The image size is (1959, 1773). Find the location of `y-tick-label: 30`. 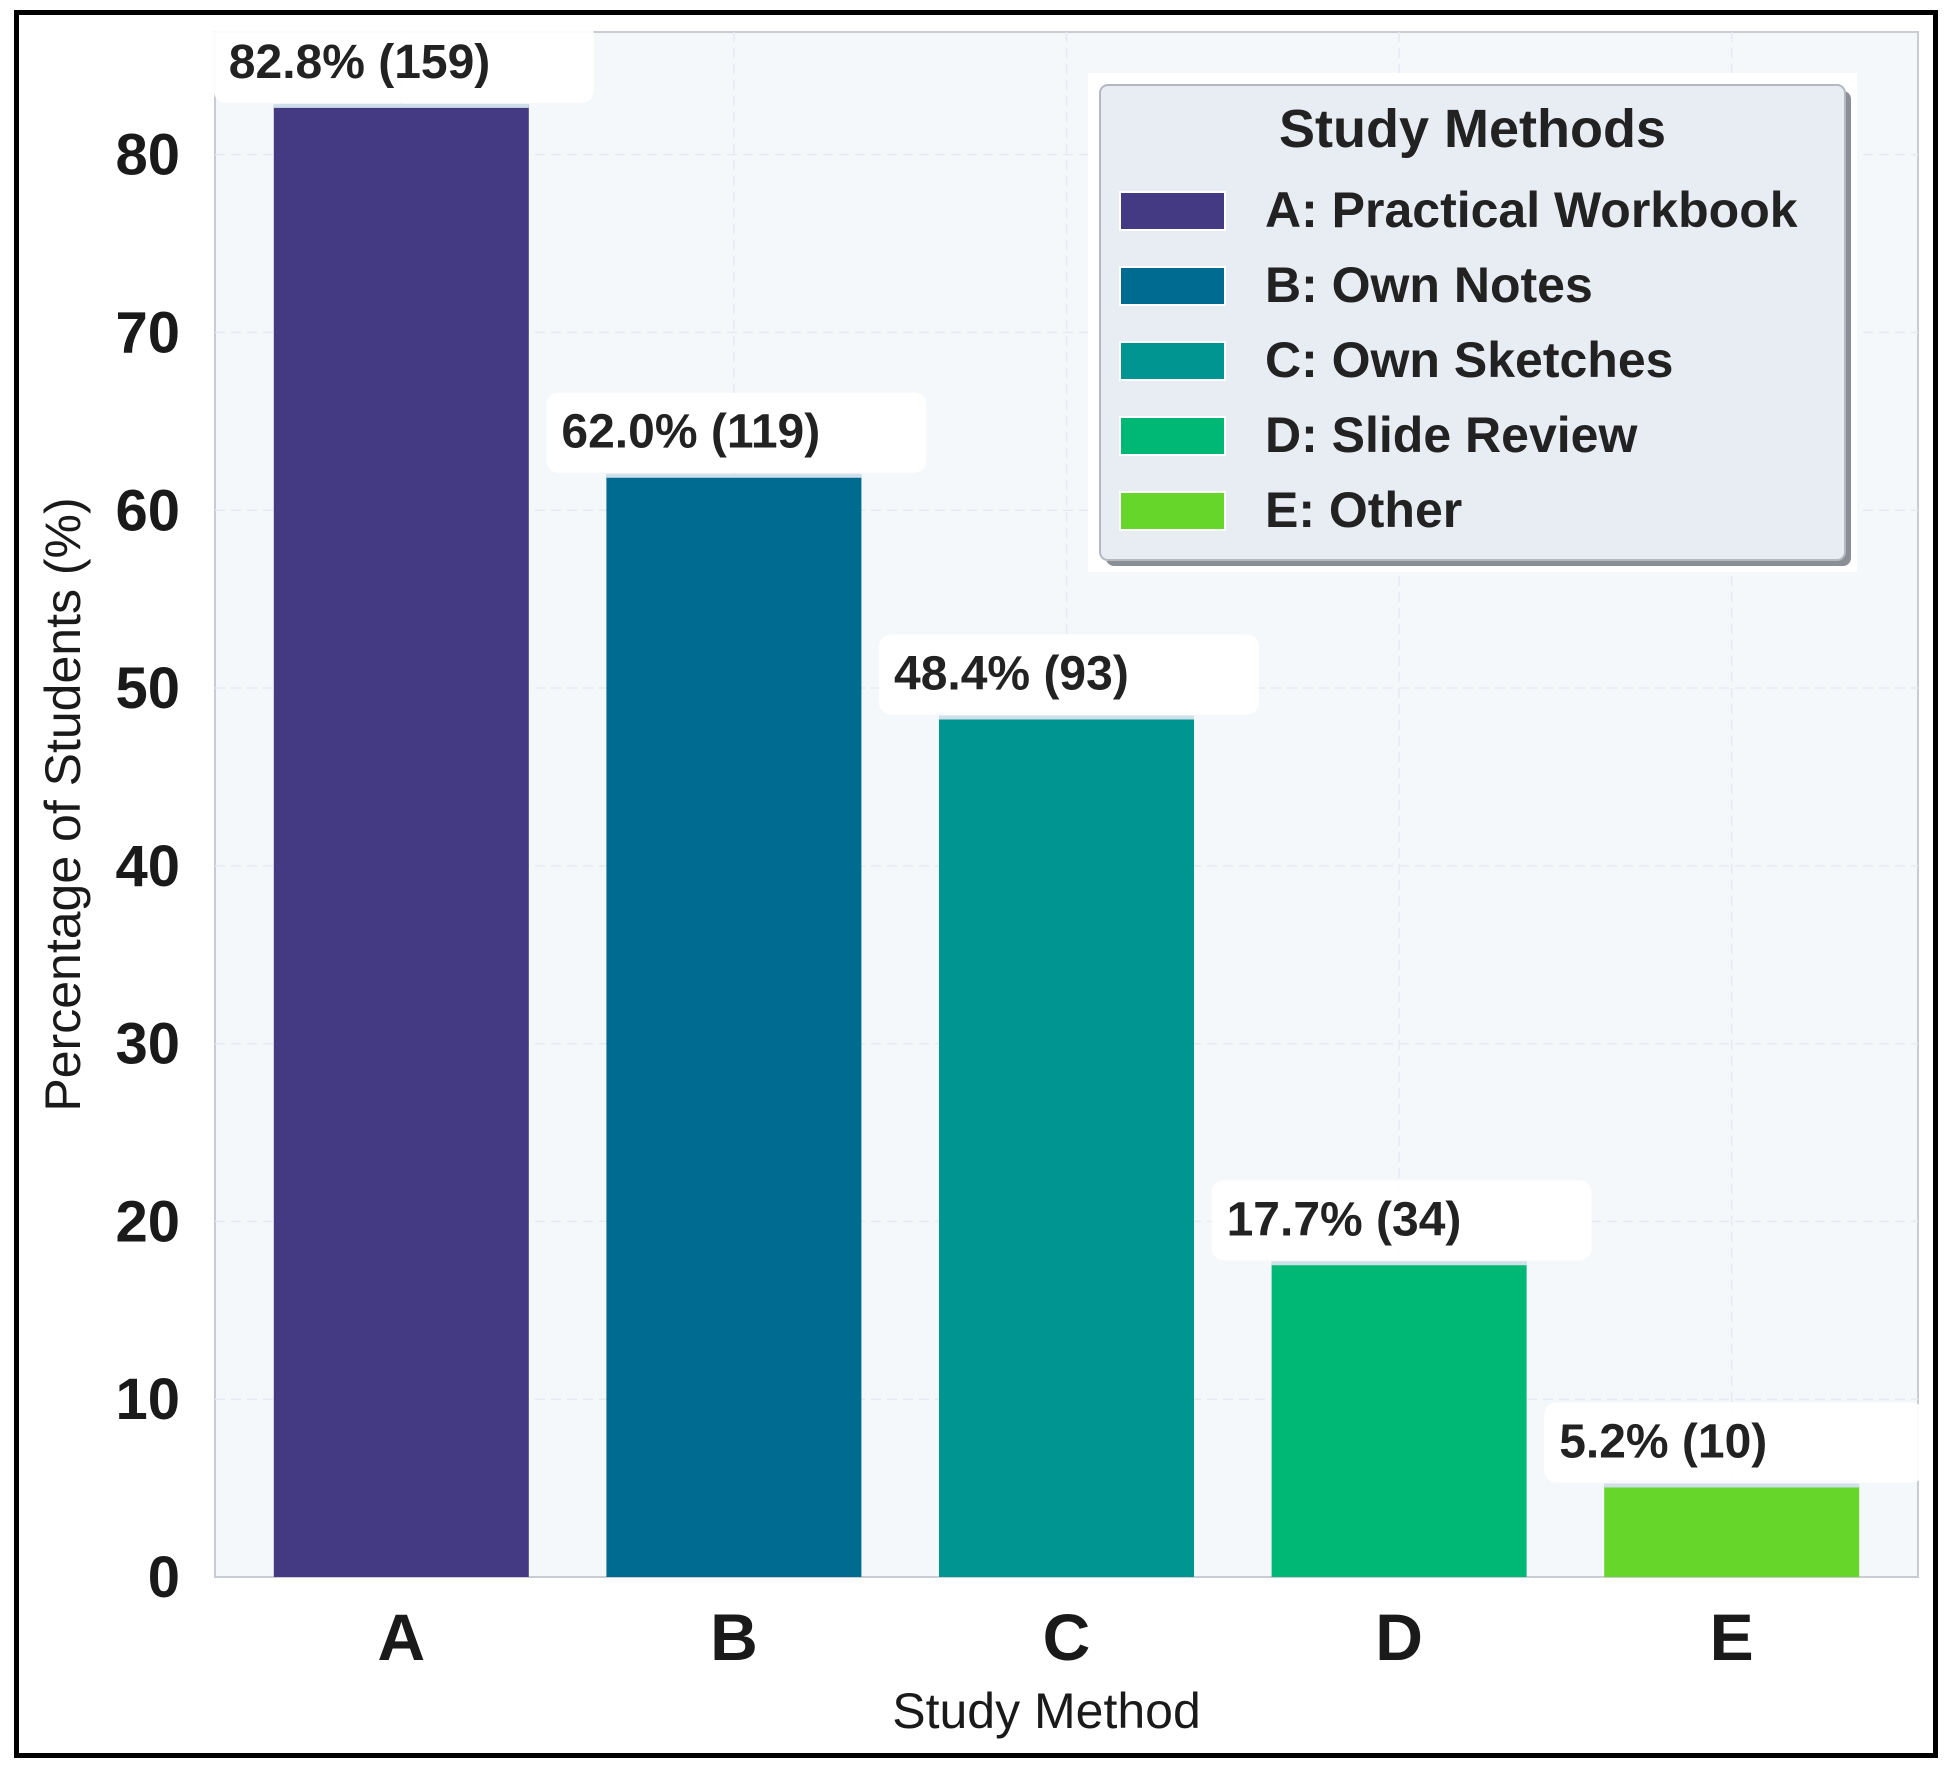

y-tick-label: 30 is located at coordinates (147, 1044).